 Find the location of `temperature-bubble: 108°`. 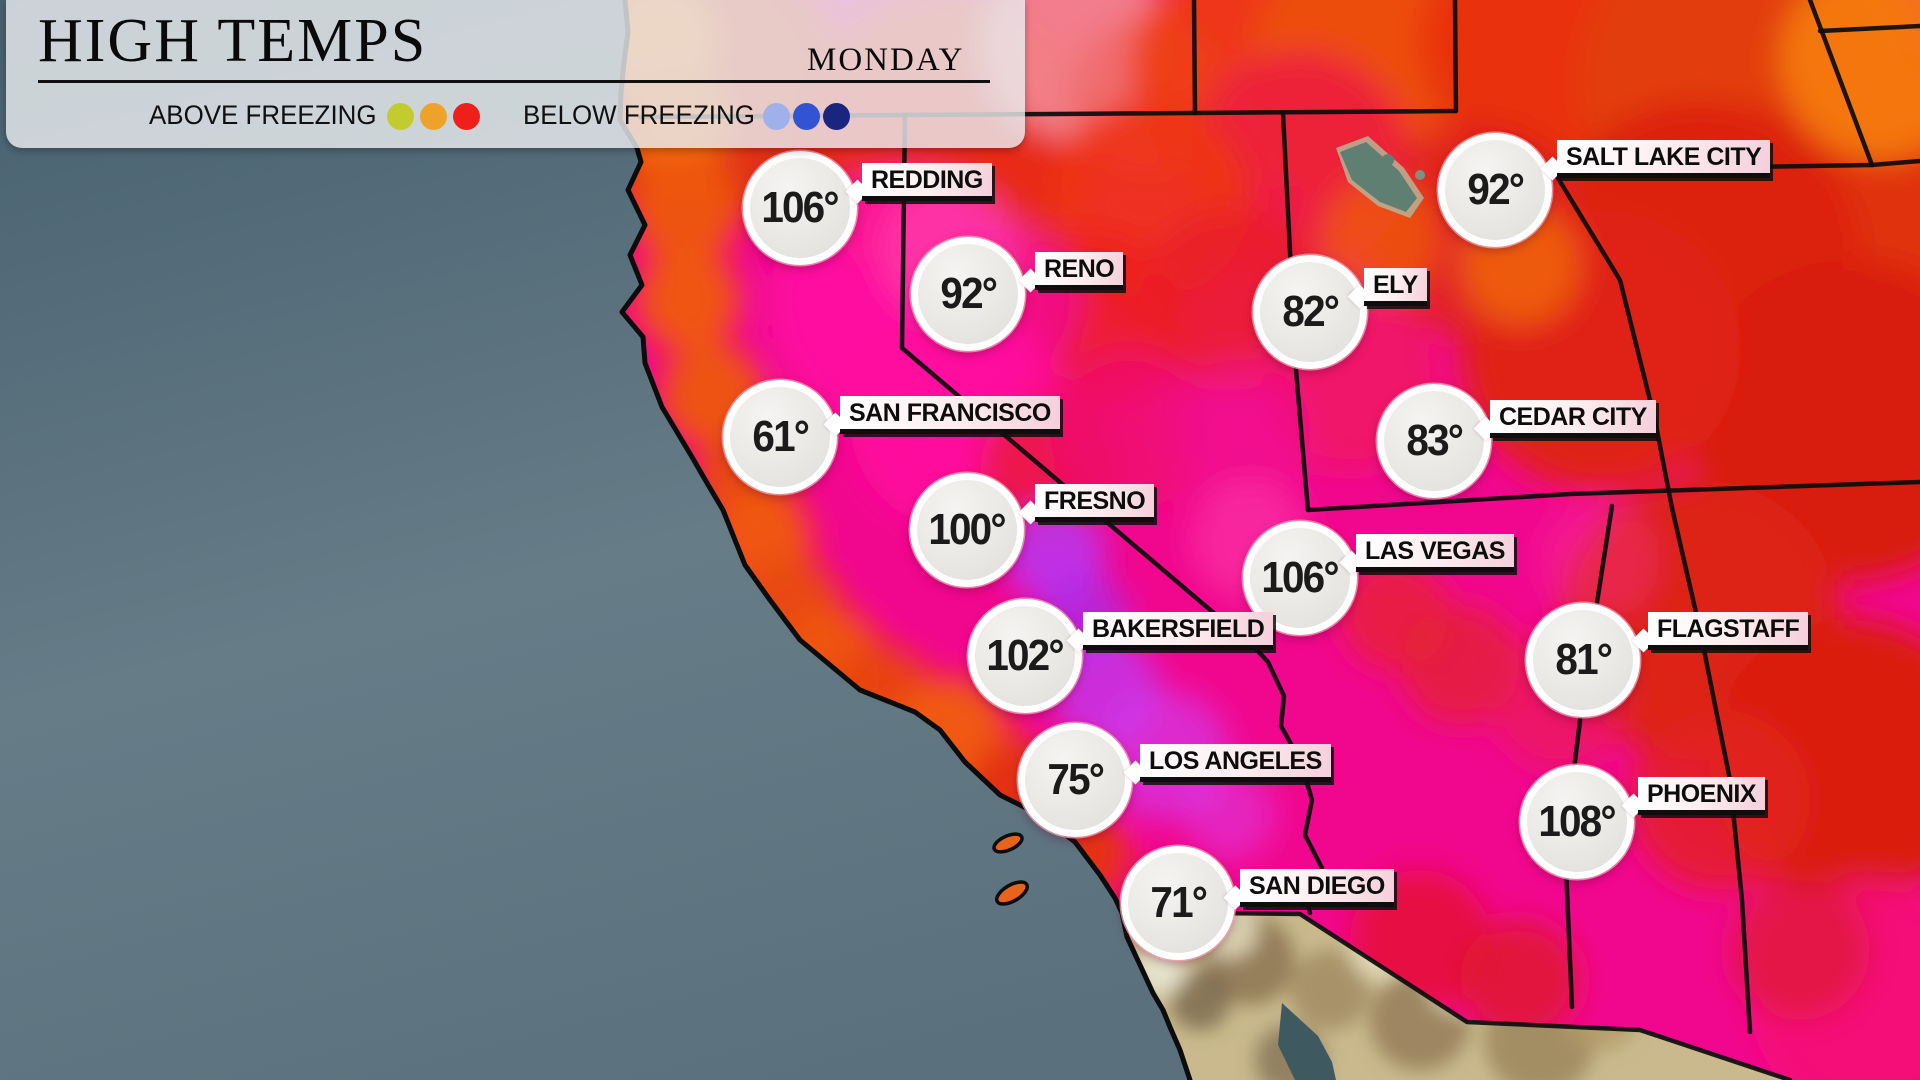

temperature-bubble: 108° is located at coordinates (1577, 822).